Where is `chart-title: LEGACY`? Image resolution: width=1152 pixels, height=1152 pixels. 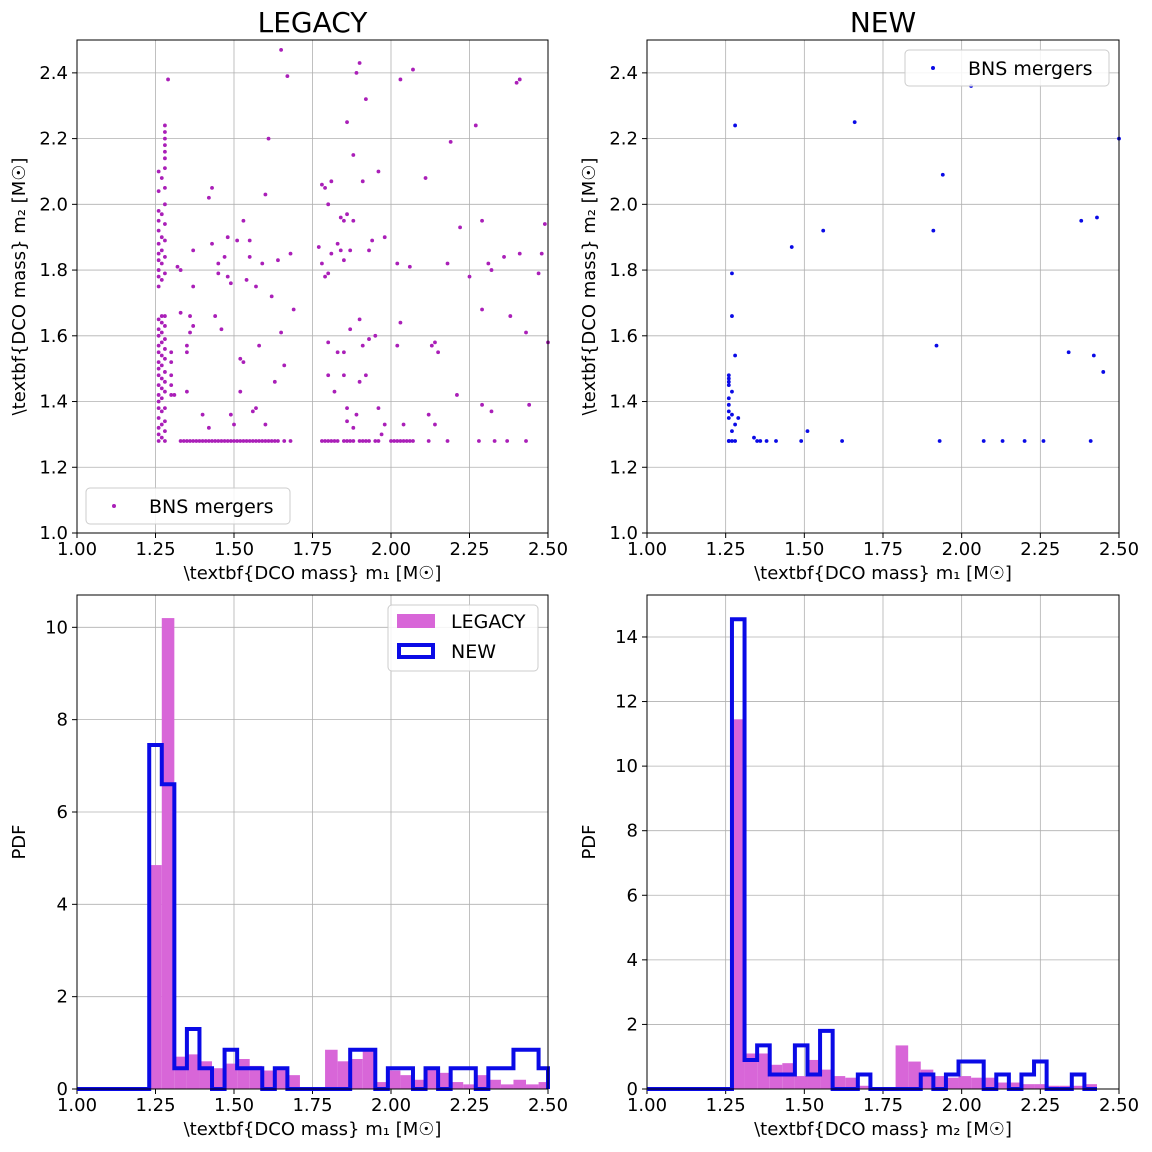
chart-title: LEGACY is located at coordinates (313, 22).